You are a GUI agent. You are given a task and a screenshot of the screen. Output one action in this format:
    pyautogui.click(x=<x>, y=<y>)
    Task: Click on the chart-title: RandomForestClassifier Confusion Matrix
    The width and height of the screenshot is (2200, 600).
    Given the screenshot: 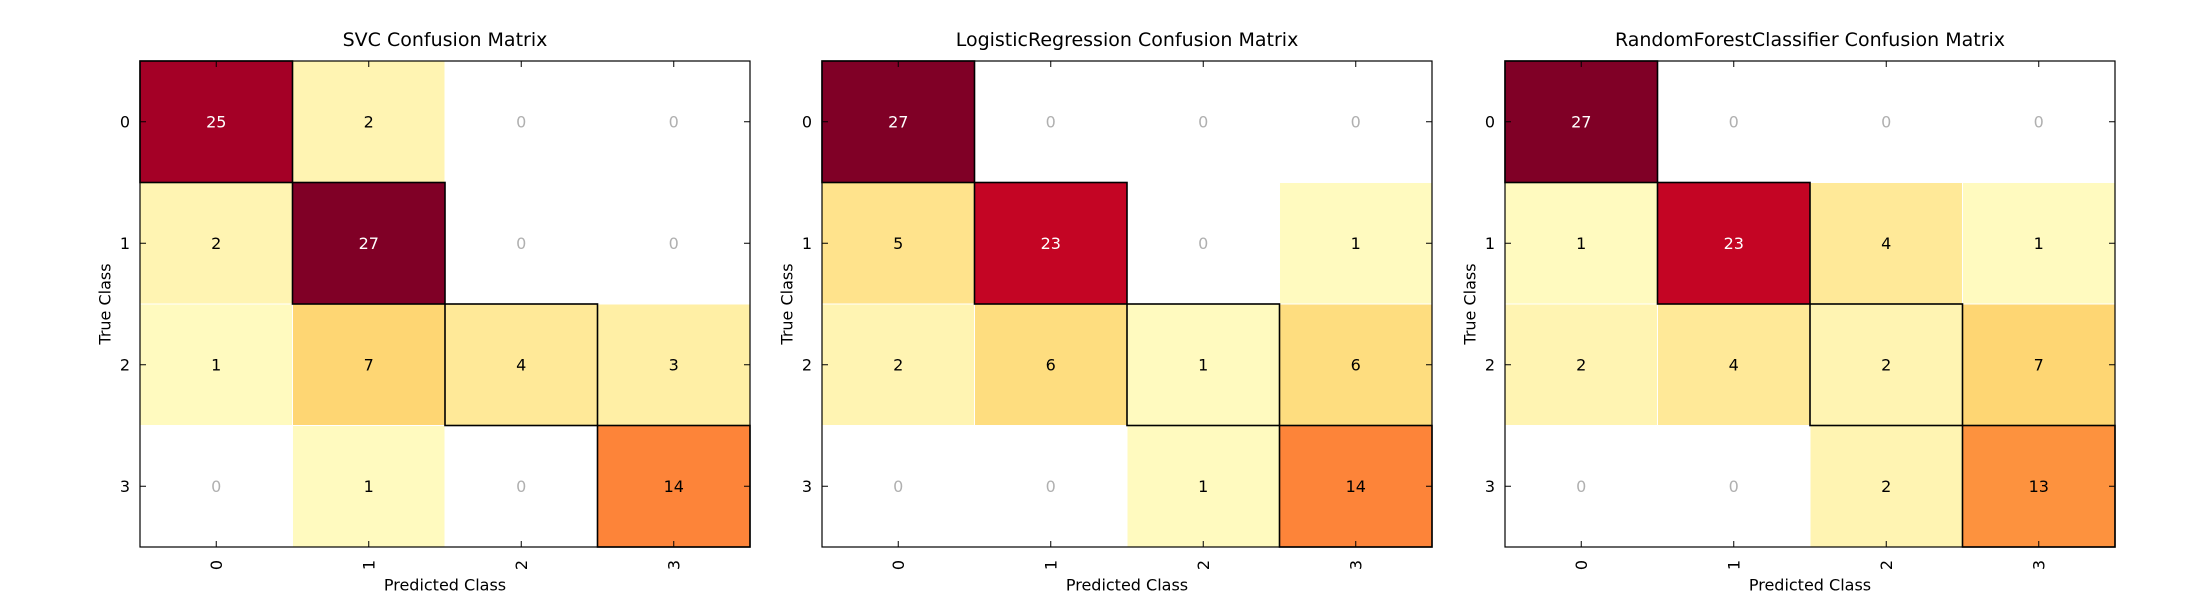 What is the action you would take?
    pyautogui.click(x=1810, y=40)
    